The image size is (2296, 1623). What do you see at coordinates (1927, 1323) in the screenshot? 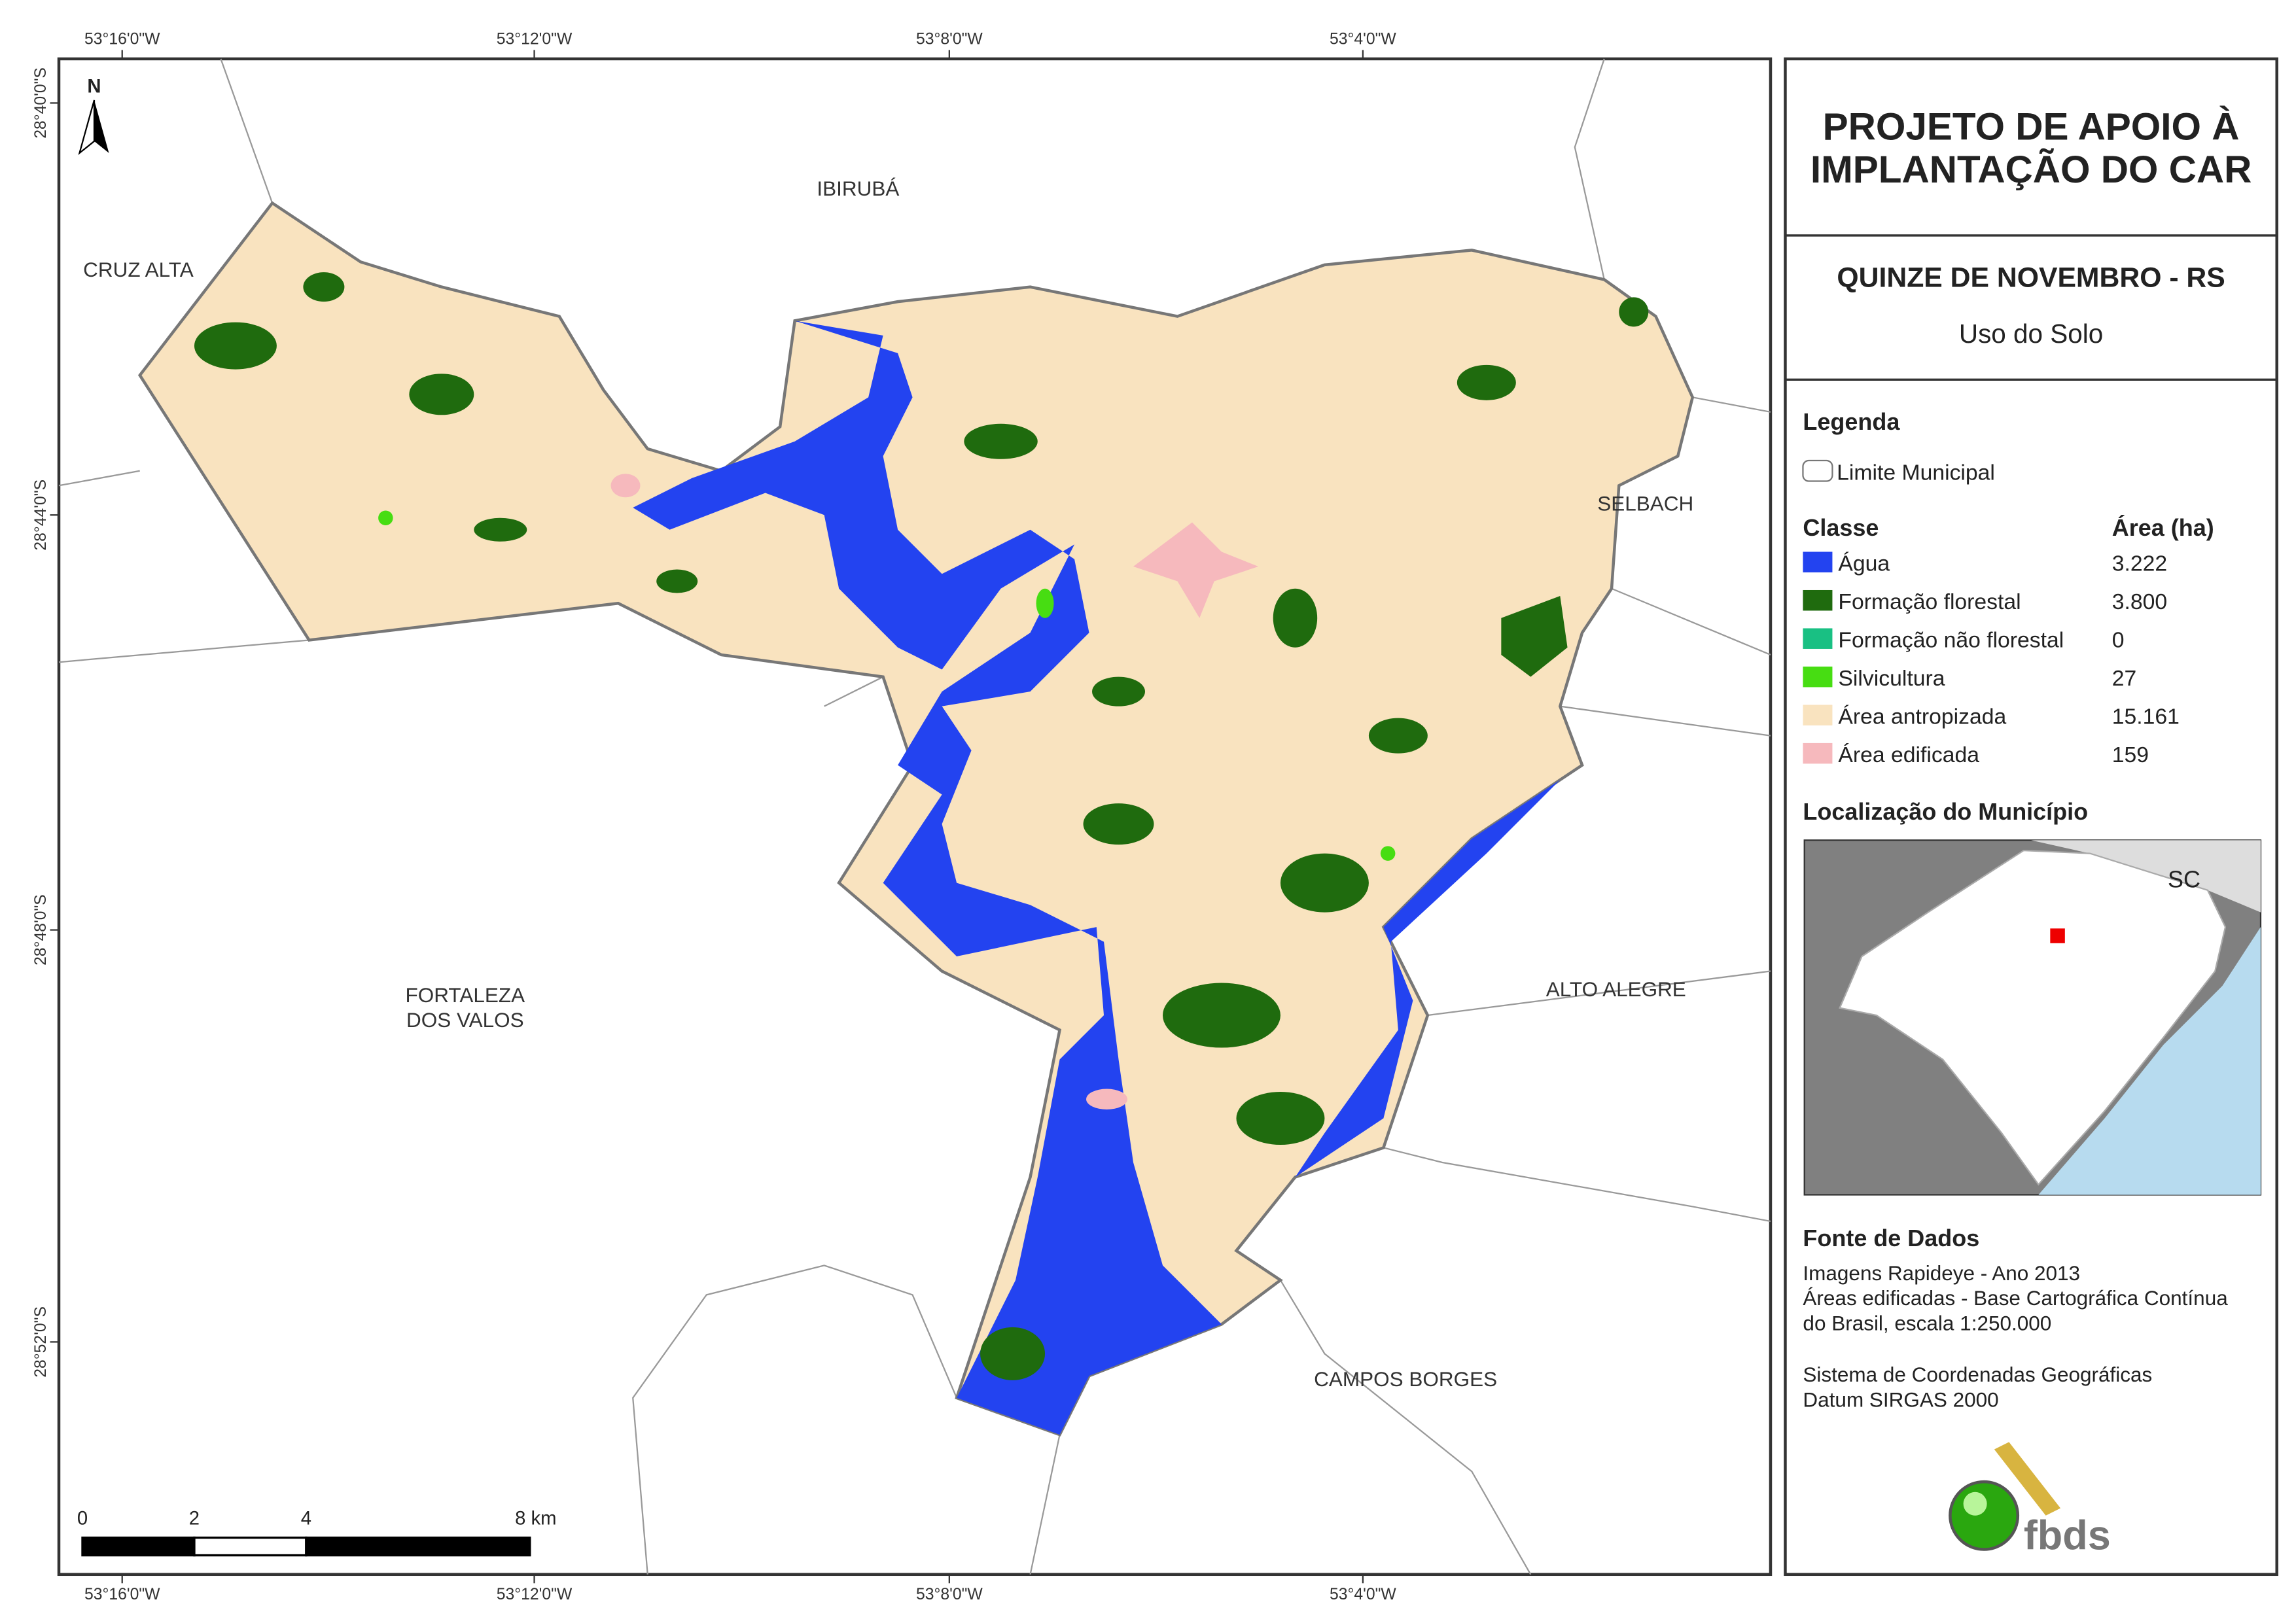
I see `source-line: do Brasil, escala 1:250.000` at bounding box center [1927, 1323].